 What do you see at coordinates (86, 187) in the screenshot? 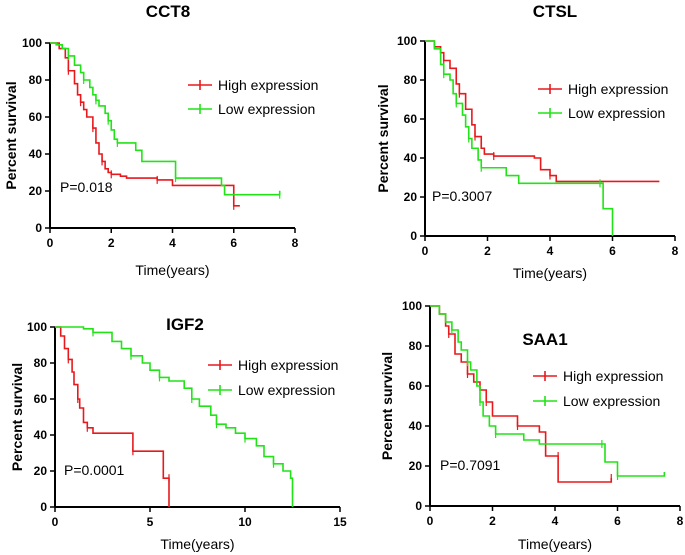
I see `p-value: P=0.018` at bounding box center [86, 187].